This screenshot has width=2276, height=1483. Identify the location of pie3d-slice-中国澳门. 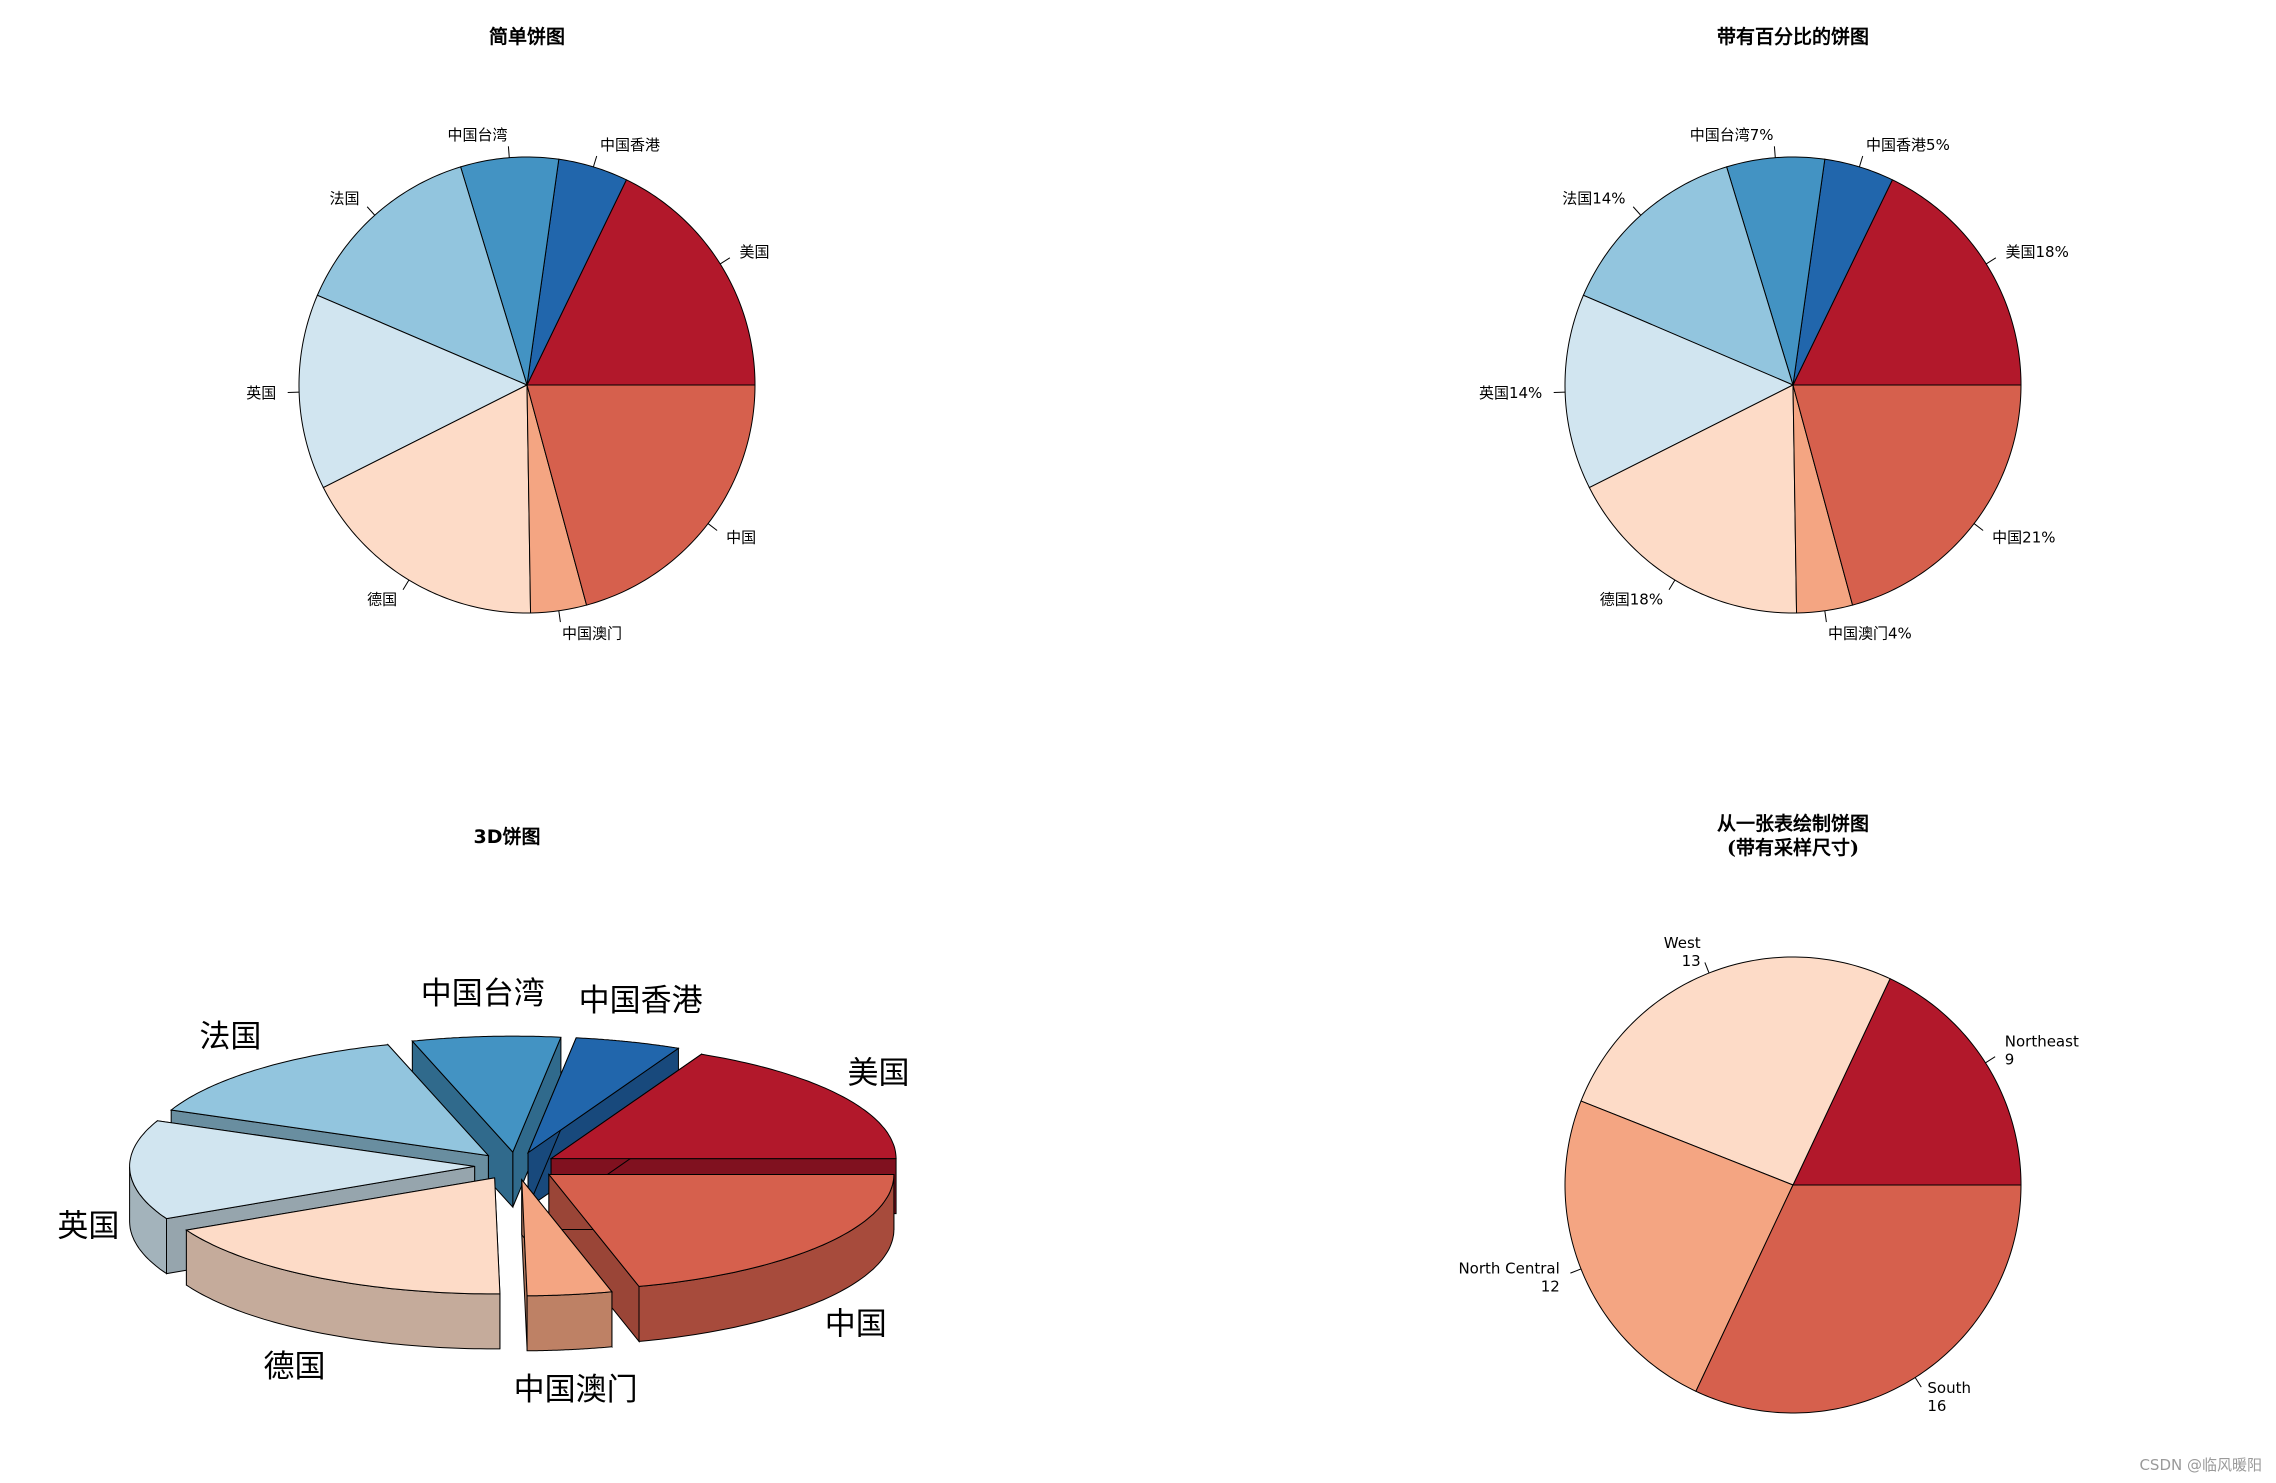
(567, 1237).